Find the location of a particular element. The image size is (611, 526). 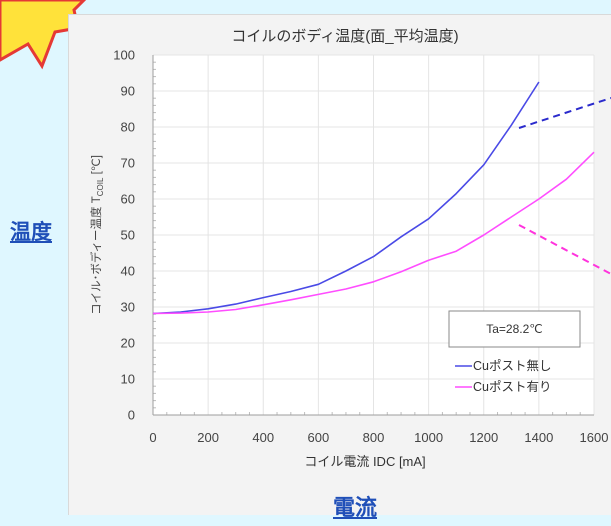

y-tick-label: 70 is located at coordinates (128, 163).